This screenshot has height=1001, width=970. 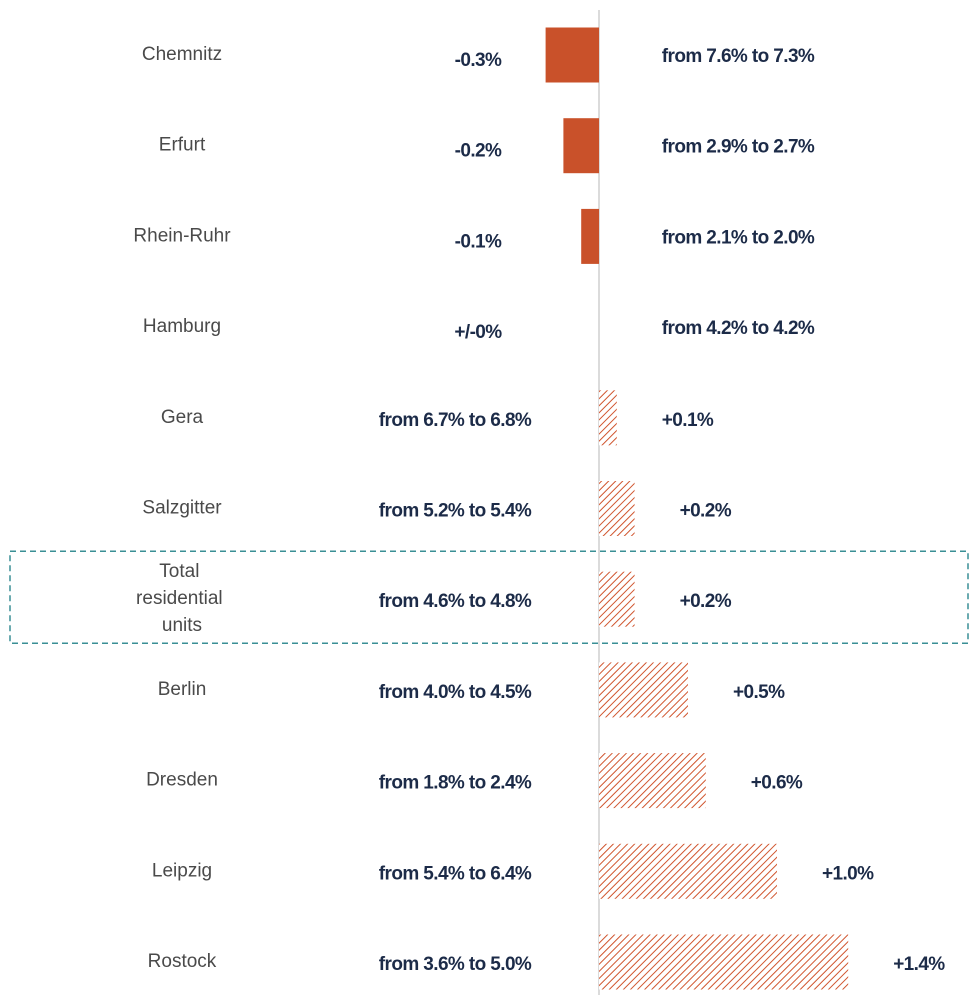 What do you see at coordinates (478, 332) in the screenshot?
I see `value-label: +/-0%` at bounding box center [478, 332].